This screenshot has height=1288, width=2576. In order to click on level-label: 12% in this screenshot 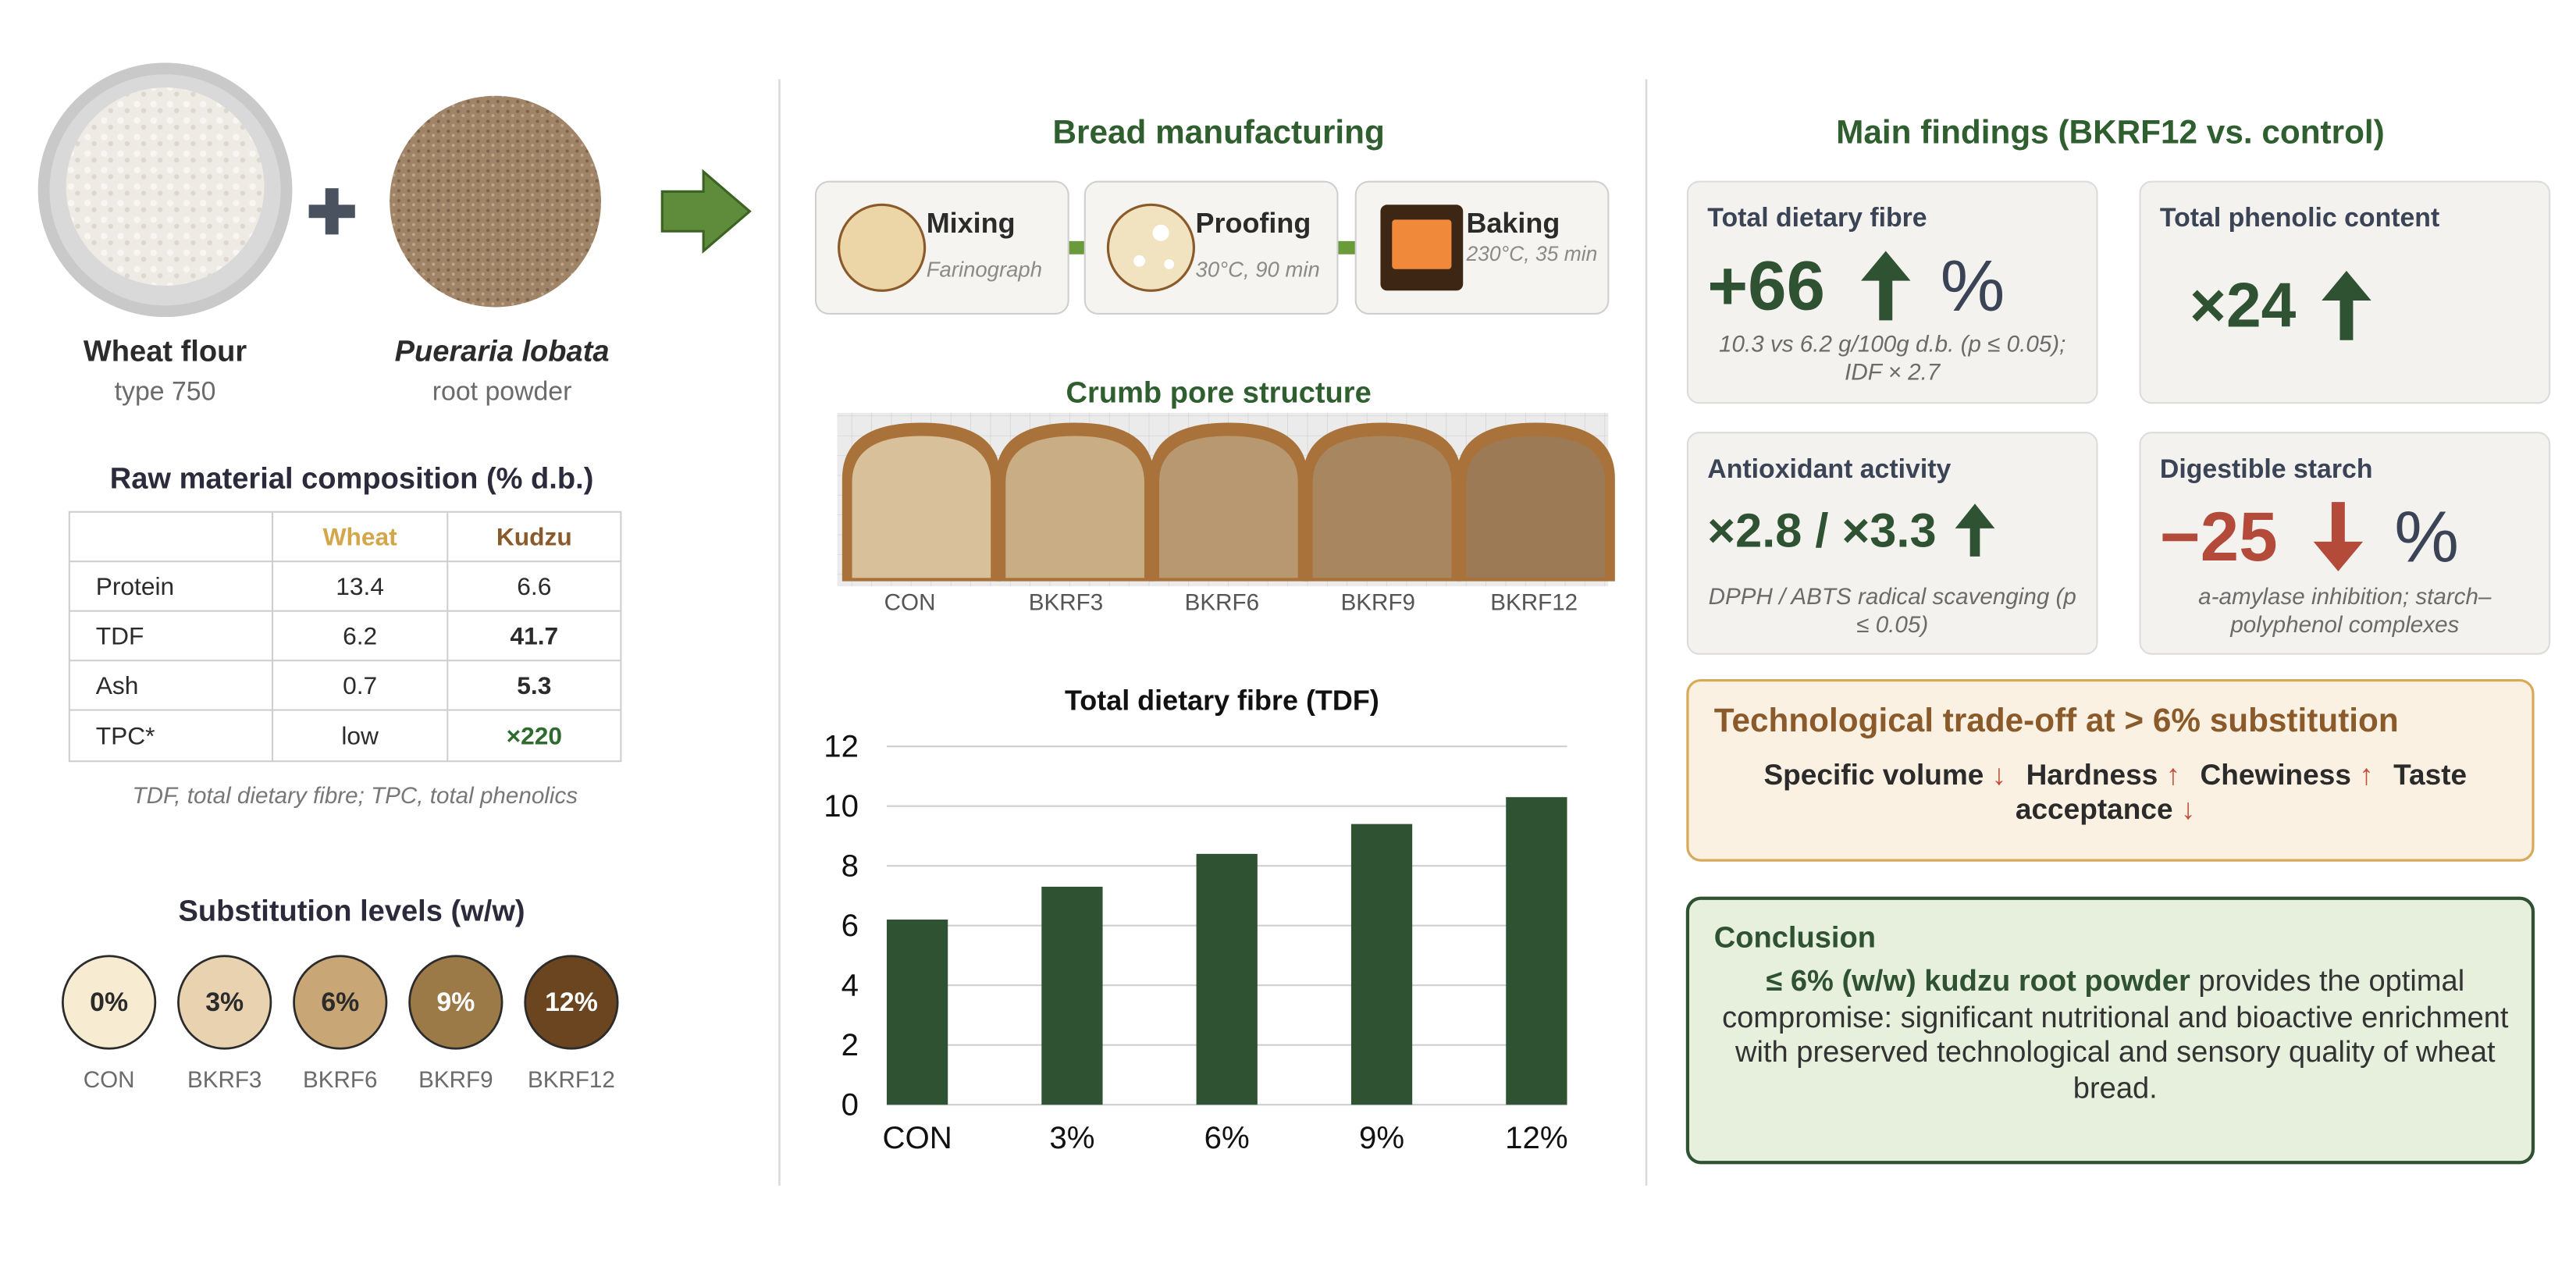, I will do `click(571, 1002)`.